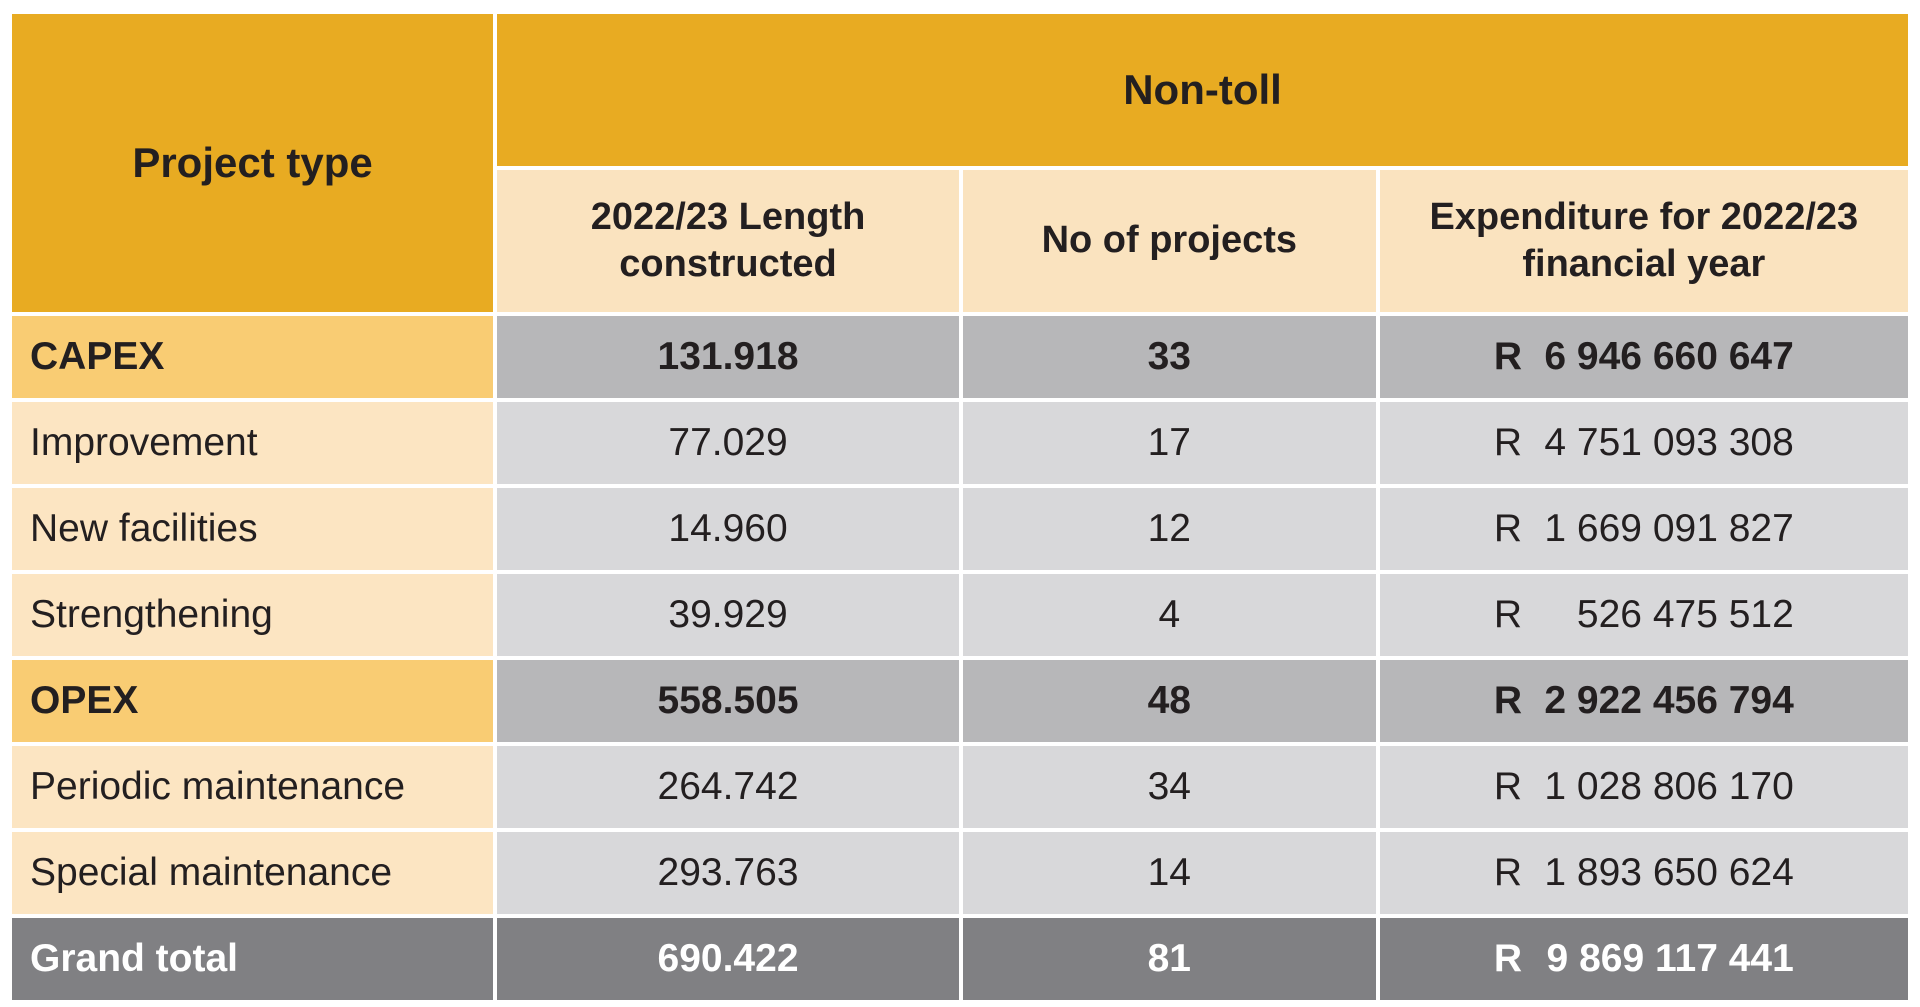 The height and width of the screenshot is (1007, 1920). I want to click on row-label: Grand total, so click(253, 959).